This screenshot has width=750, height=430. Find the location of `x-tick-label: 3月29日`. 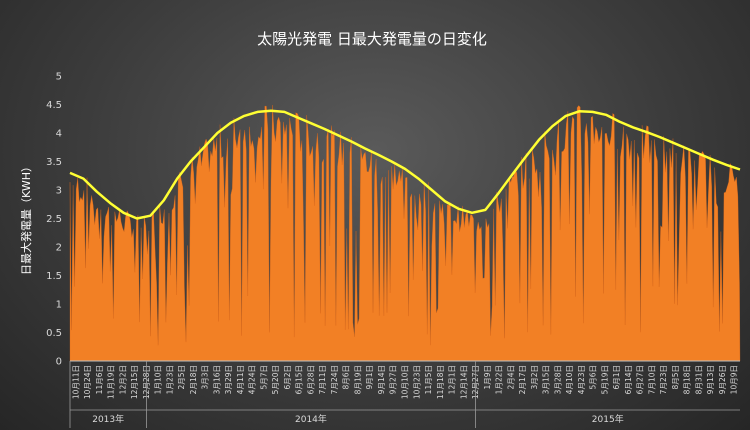

x-tick-label: 3月29日 is located at coordinates (228, 379).